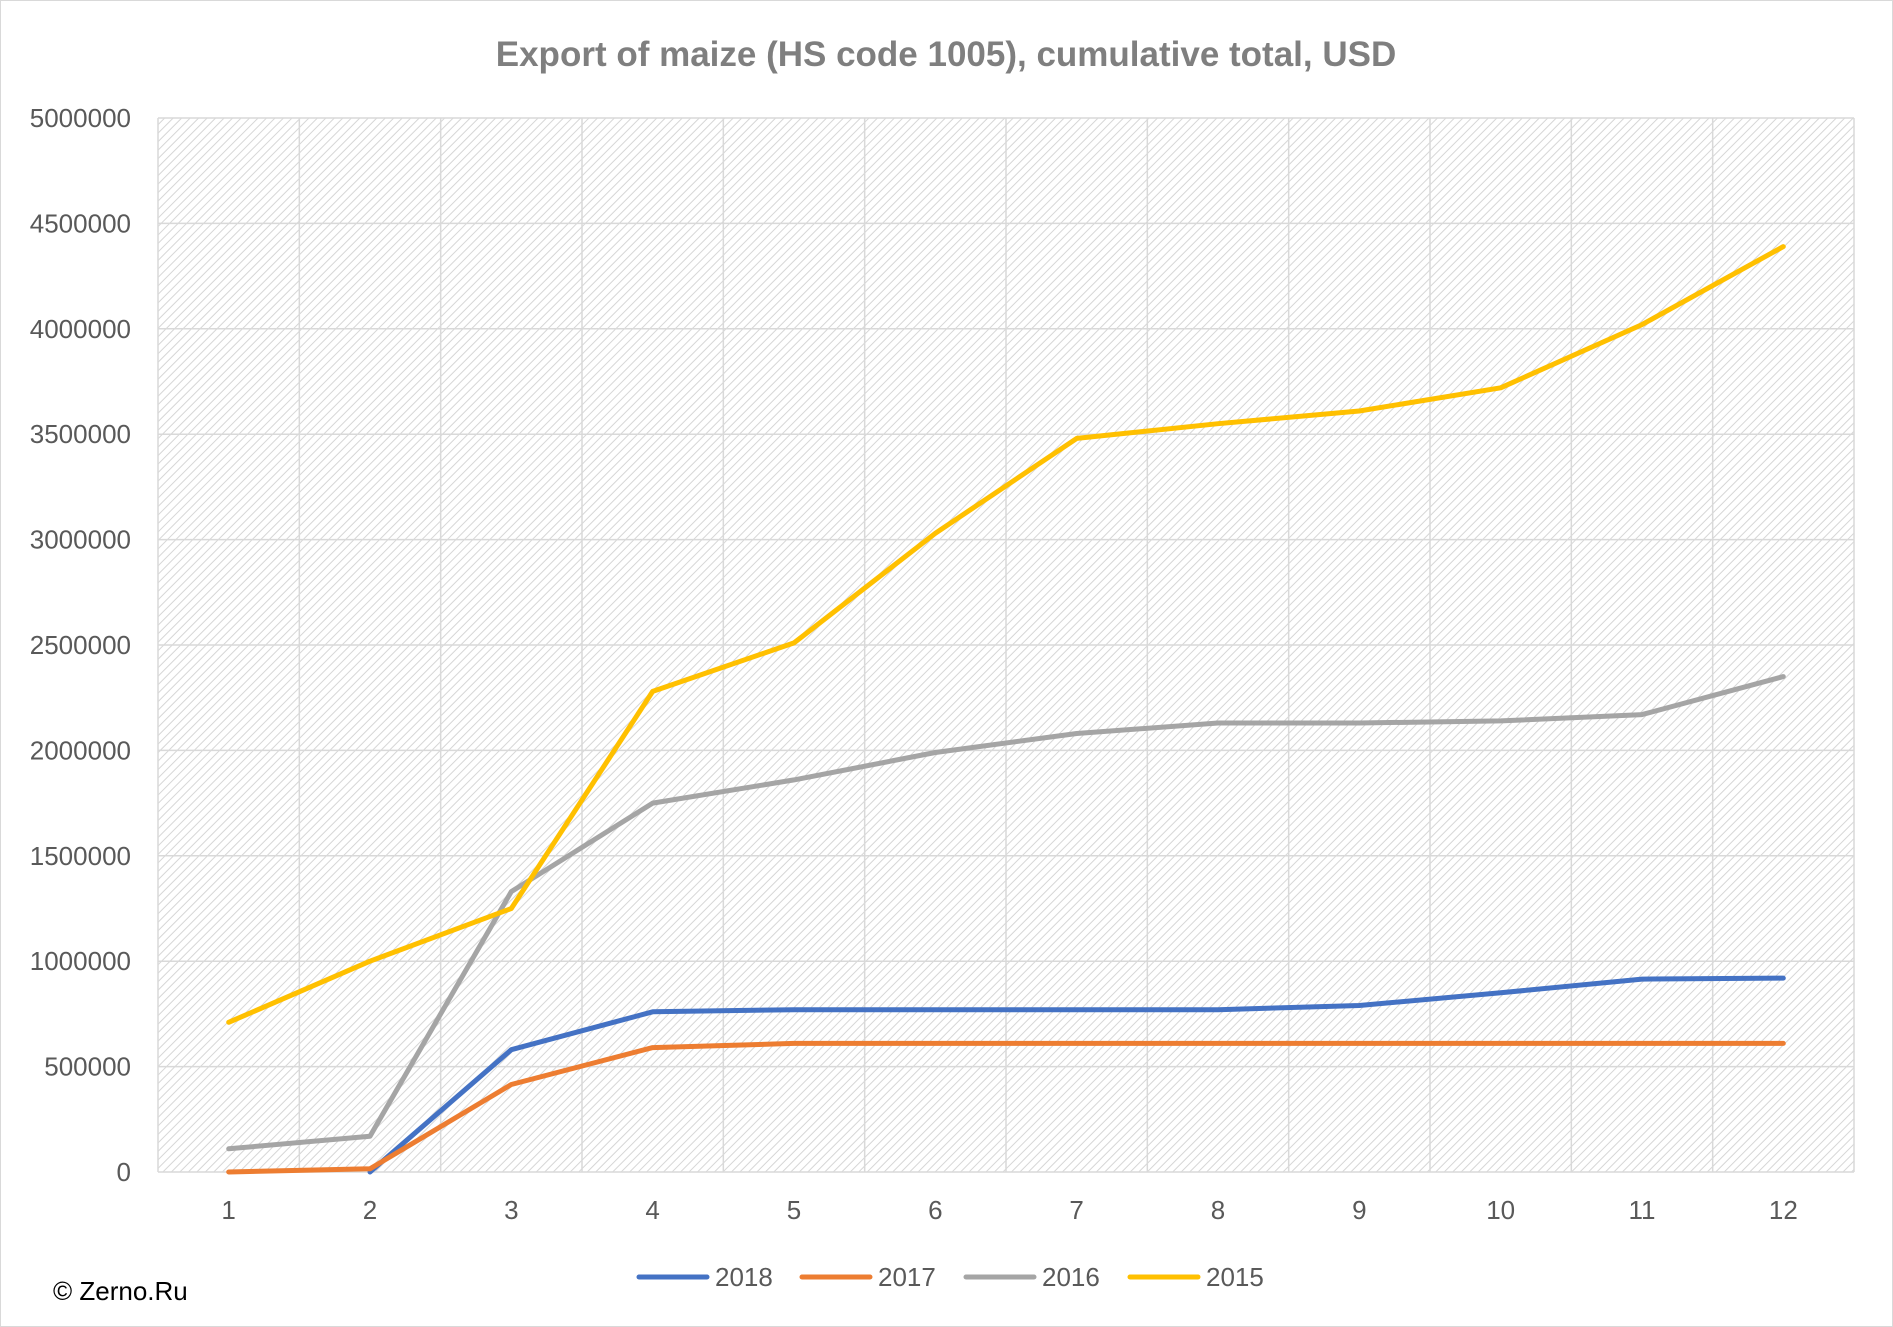 Image resolution: width=1893 pixels, height=1327 pixels. Describe the element at coordinates (80, 750) in the screenshot. I see `y-tick-label: 2000000` at that location.